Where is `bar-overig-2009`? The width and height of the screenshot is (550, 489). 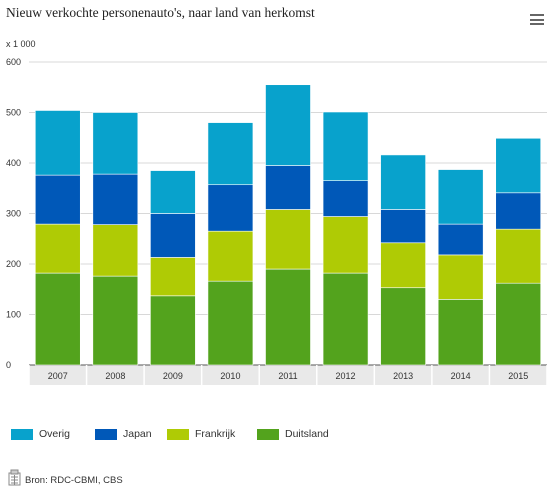 bar-overig-2009 is located at coordinates (173, 192).